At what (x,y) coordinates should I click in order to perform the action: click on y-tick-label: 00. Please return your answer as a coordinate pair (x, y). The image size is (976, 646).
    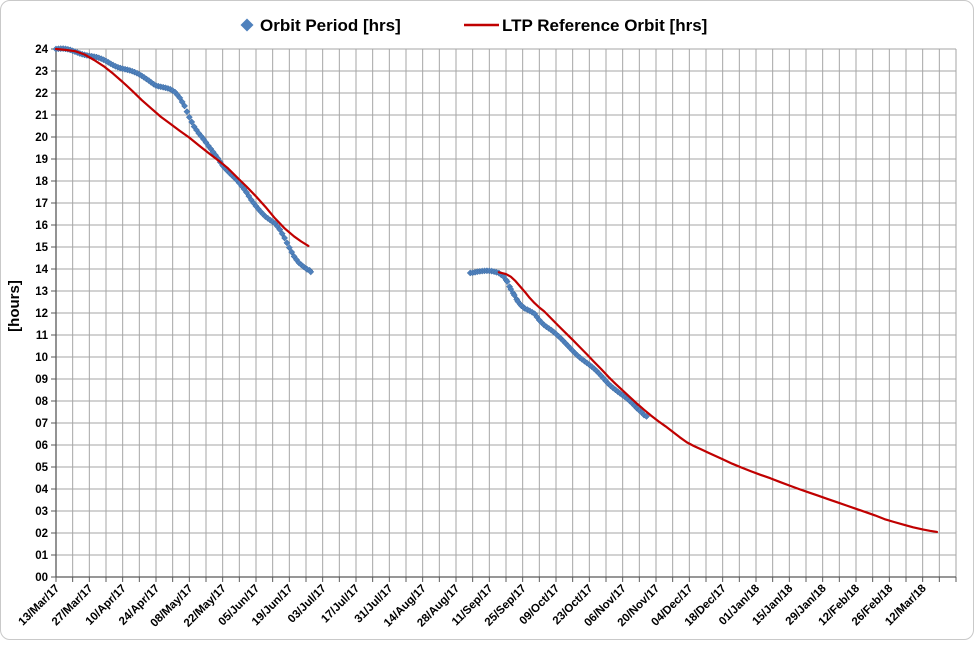
    Looking at the image, I should click on (41, 578).